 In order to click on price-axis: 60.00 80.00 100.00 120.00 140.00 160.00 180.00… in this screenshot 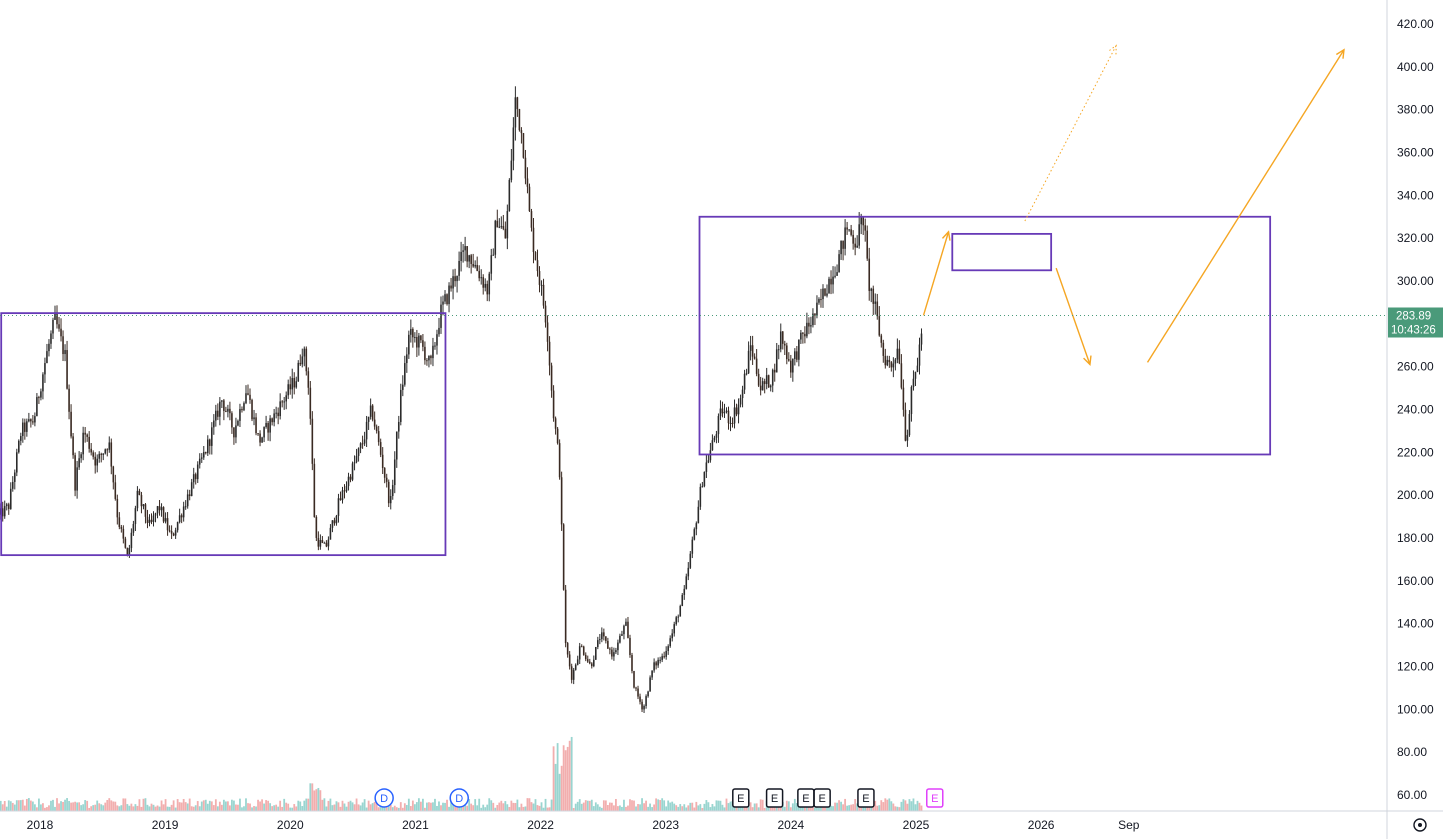, I will do `click(1415, 409)`.